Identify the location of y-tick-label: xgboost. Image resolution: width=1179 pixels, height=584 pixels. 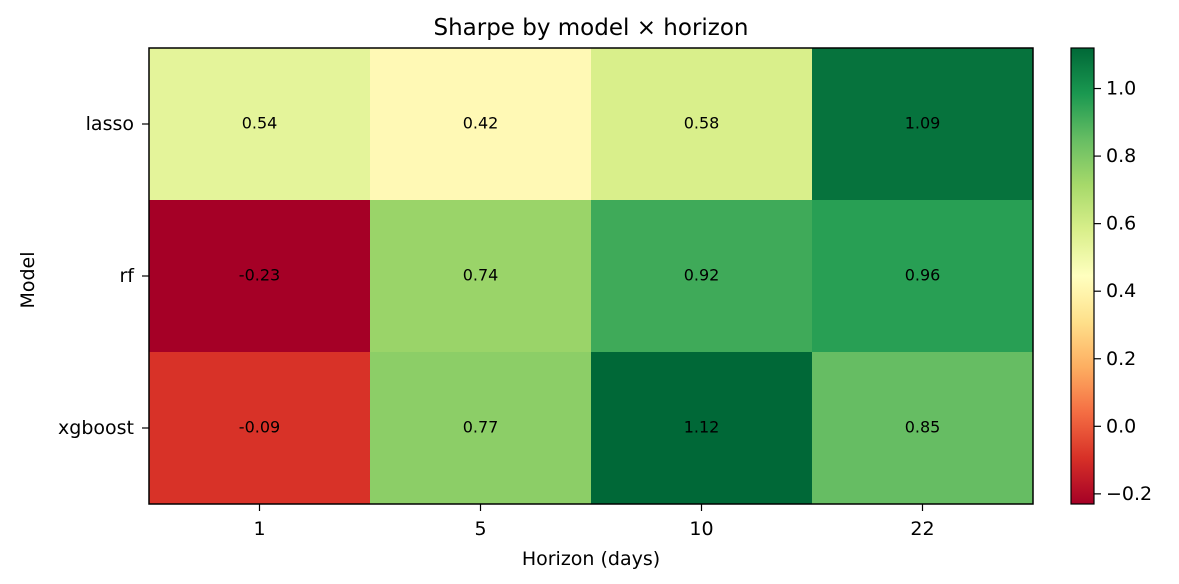
(96, 428).